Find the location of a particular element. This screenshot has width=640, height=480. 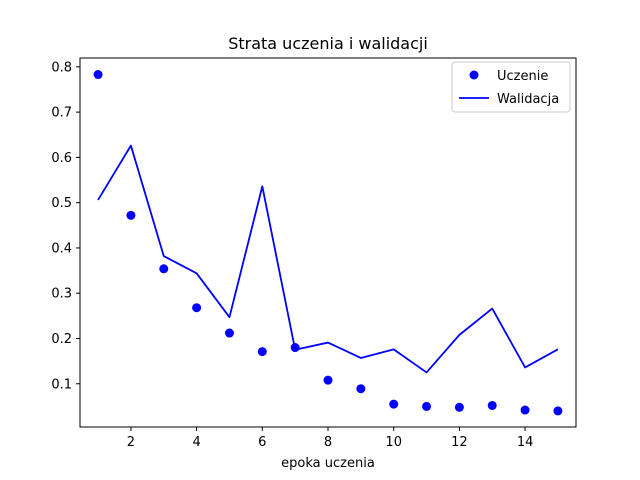

x-tick-label: 6 is located at coordinates (262, 442).